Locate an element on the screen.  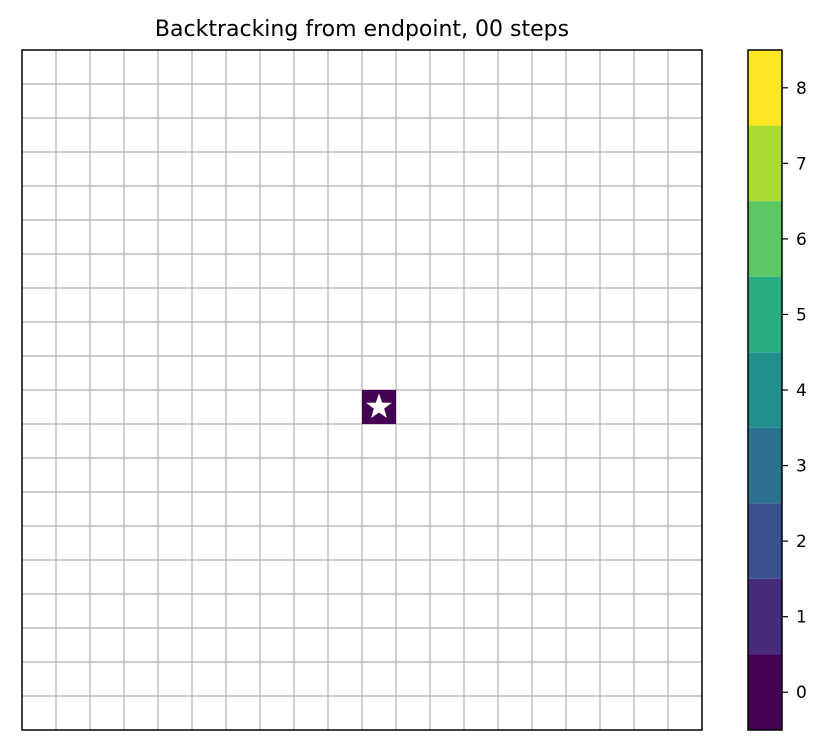
colorbar-tick-label: 5 is located at coordinates (801, 315).